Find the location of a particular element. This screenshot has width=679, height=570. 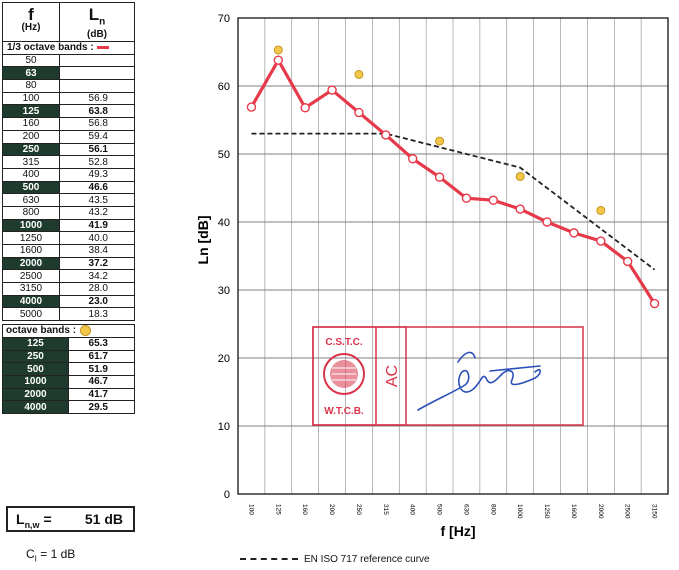

table-row: 400 49.3 is located at coordinates (68, 174).